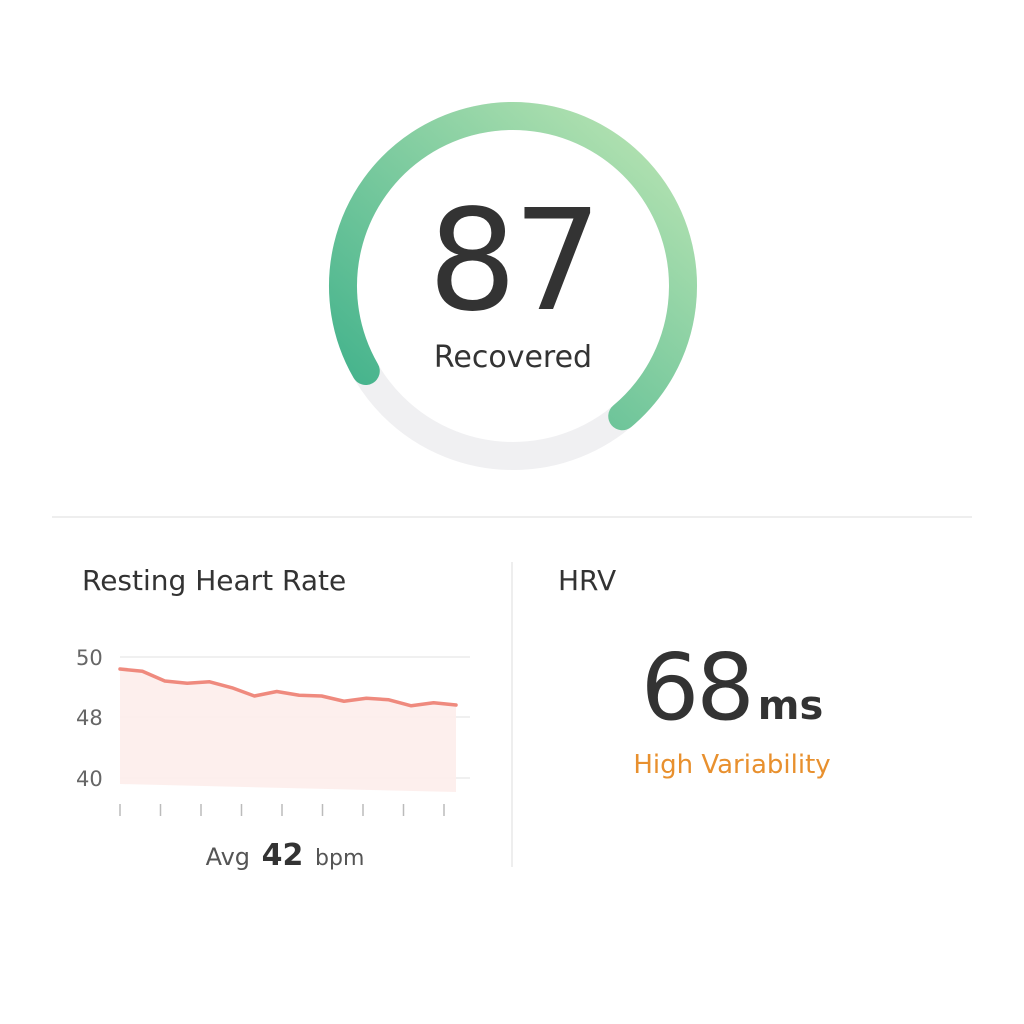 Image resolution: width=1024 pixels, height=1024 pixels. What do you see at coordinates (790, 706) in the screenshot?
I see `hrv-unit: ms` at bounding box center [790, 706].